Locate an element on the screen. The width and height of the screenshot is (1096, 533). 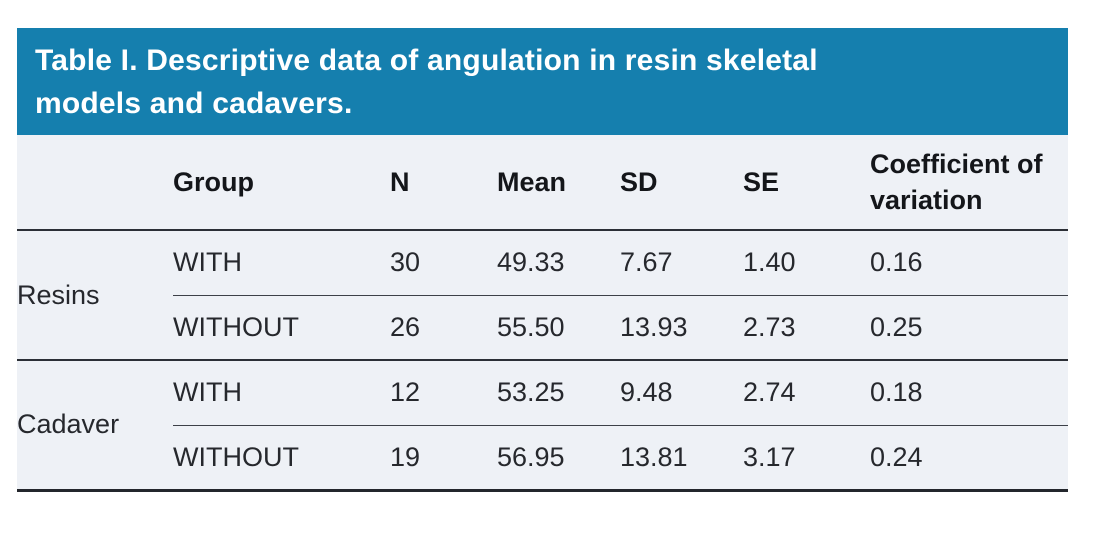
data-cell: 9.48 is located at coordinates (681, 393).